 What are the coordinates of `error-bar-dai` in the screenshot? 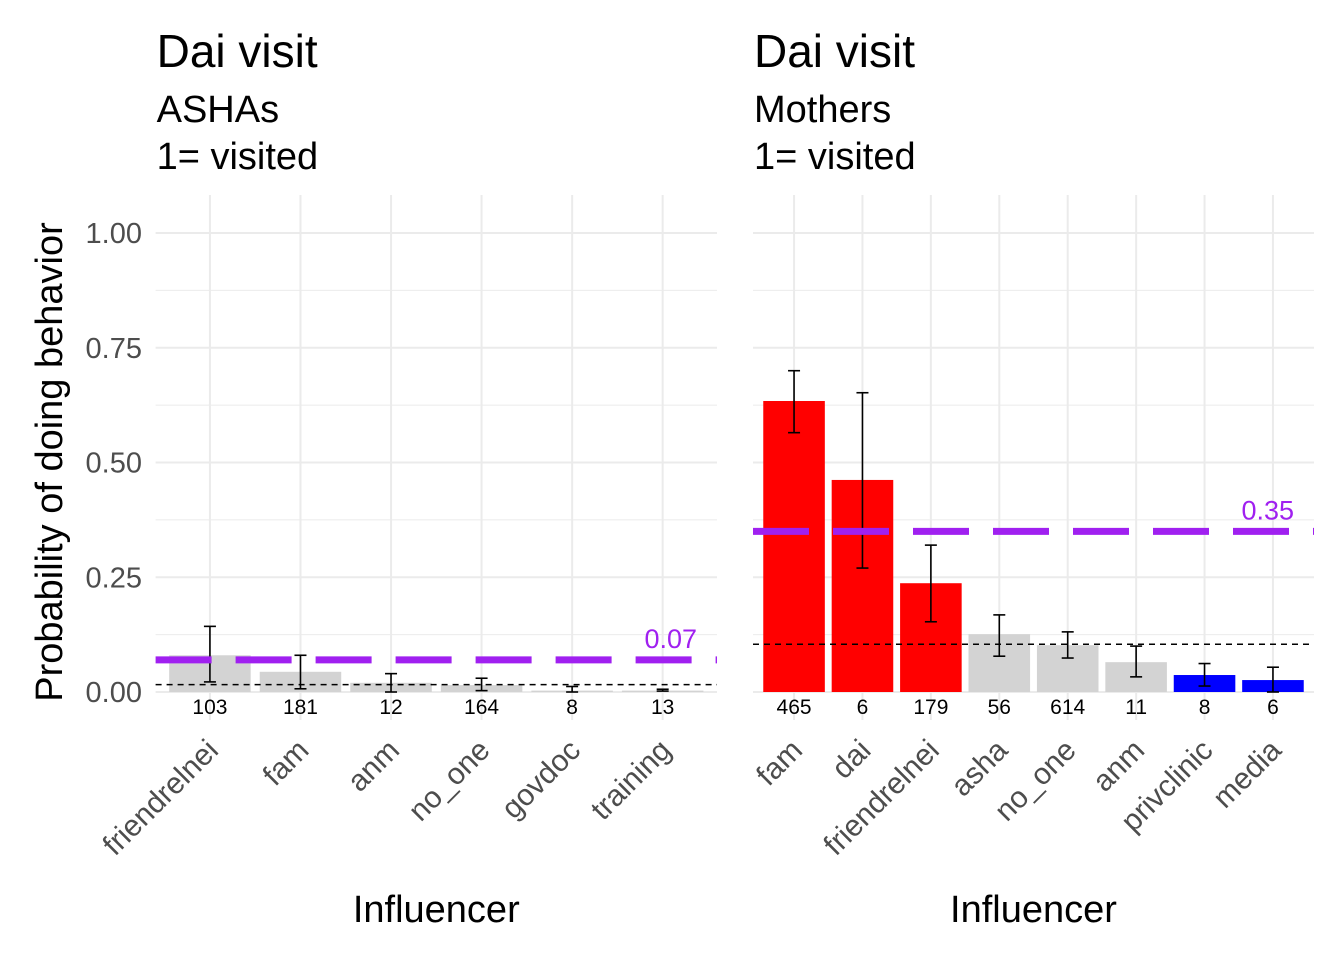 It's located at (862, 480).